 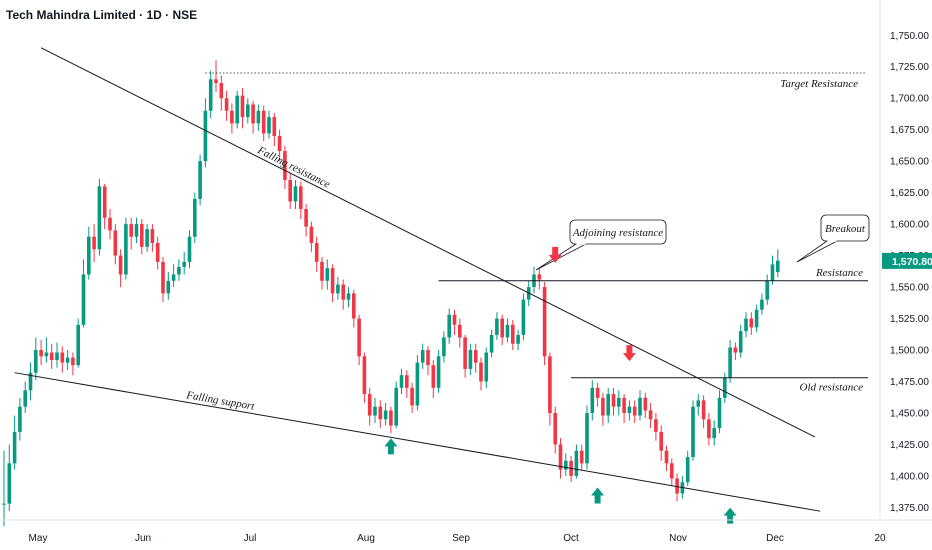 I want to click on time-tick-label: Aug, so click(x=366, y=538).